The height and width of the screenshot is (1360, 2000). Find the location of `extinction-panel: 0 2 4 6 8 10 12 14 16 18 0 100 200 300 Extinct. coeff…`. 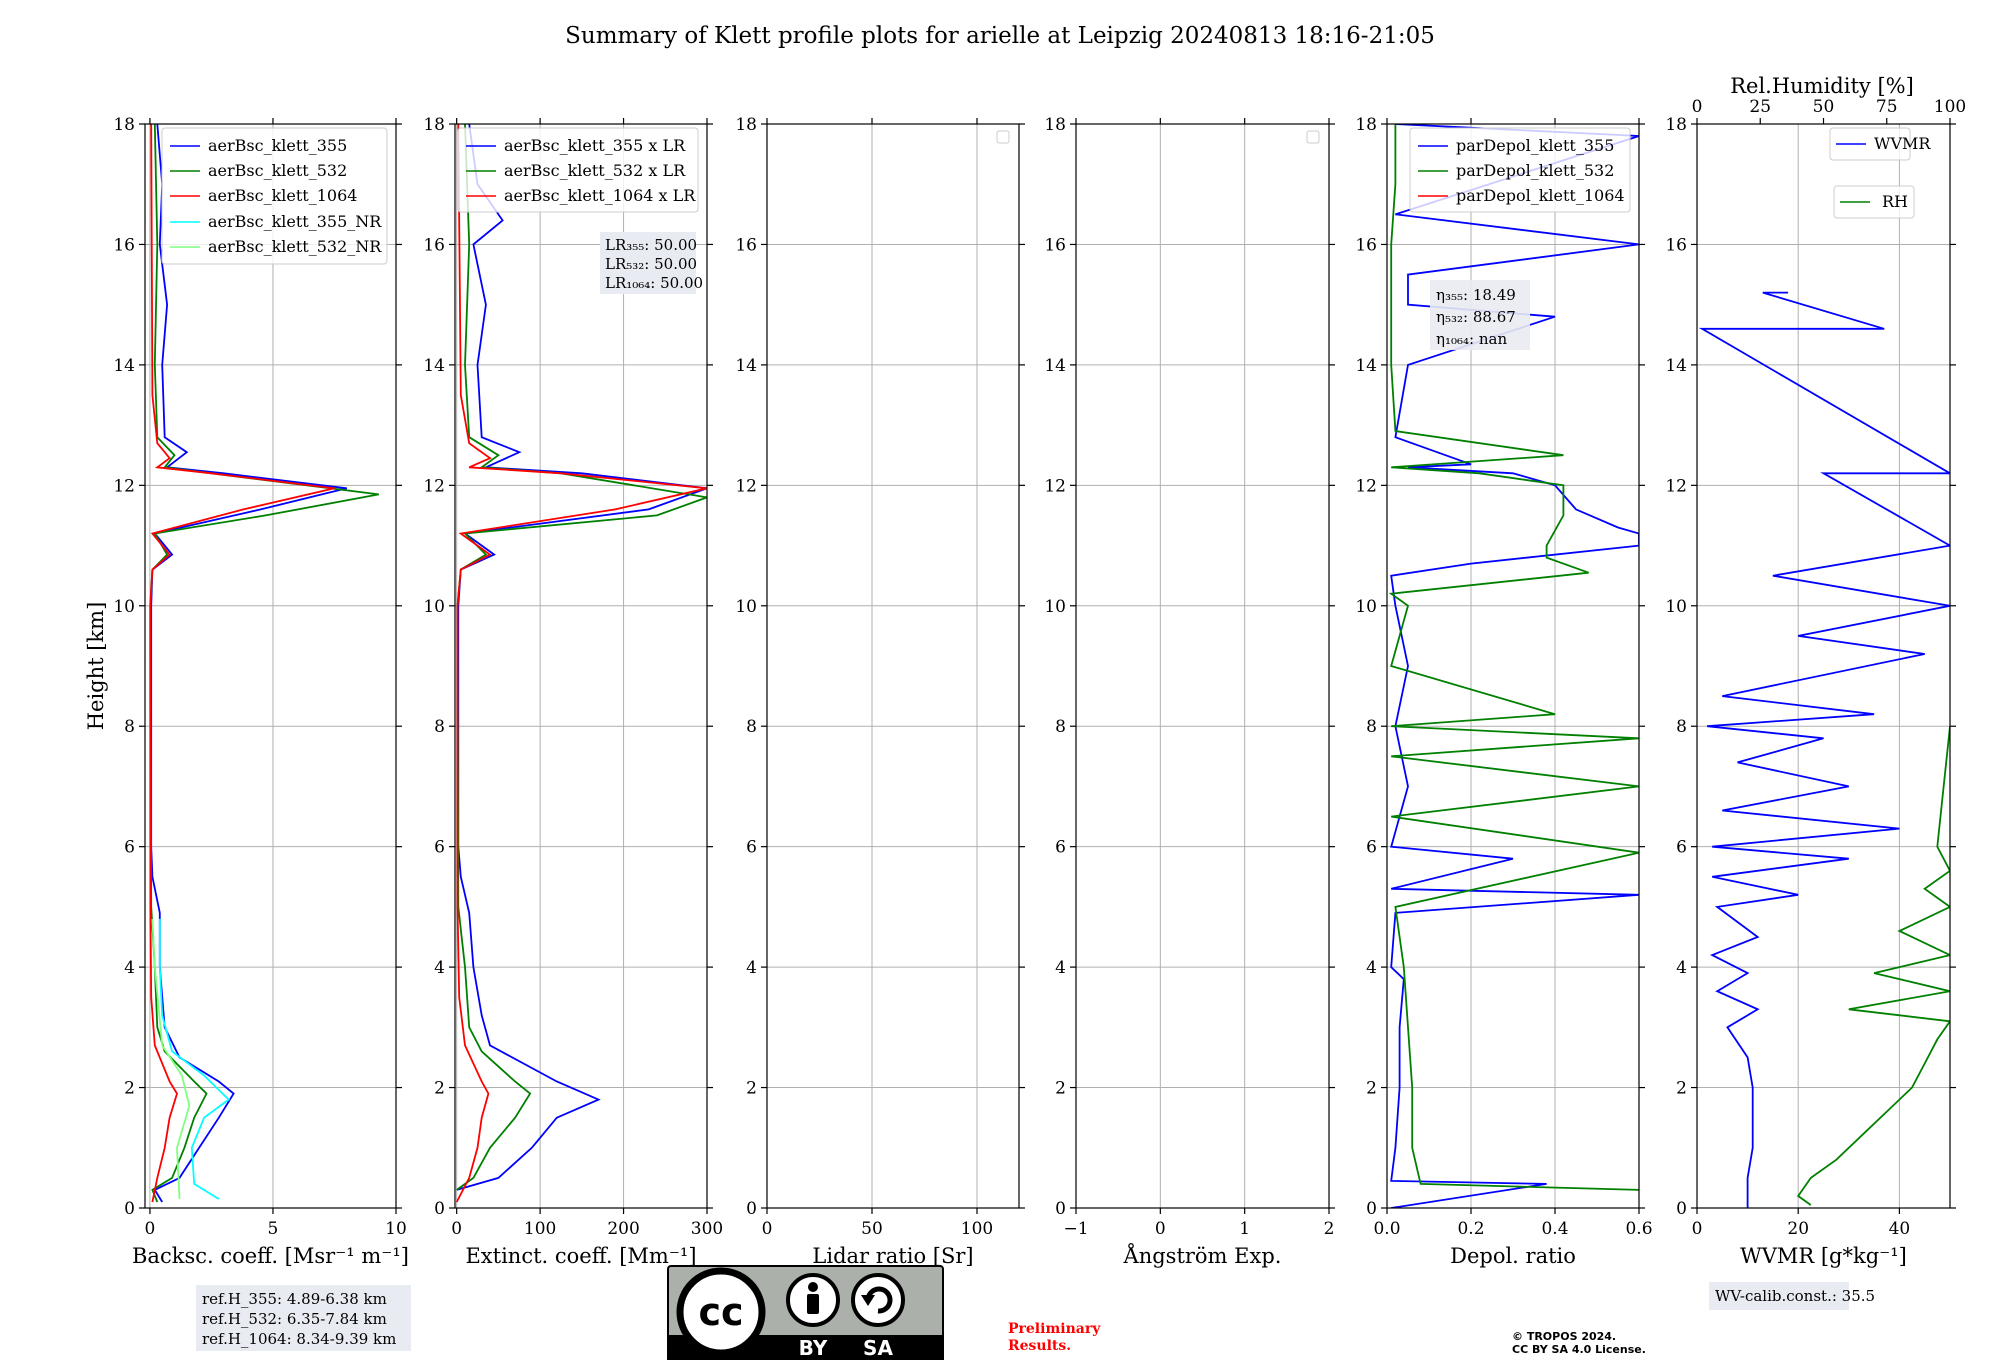

extinction-panel: 0 2 4 6 8 10 12 14 16 18 0 100 200 300 Extinct. coeff… is located at coordinates (573, 691).